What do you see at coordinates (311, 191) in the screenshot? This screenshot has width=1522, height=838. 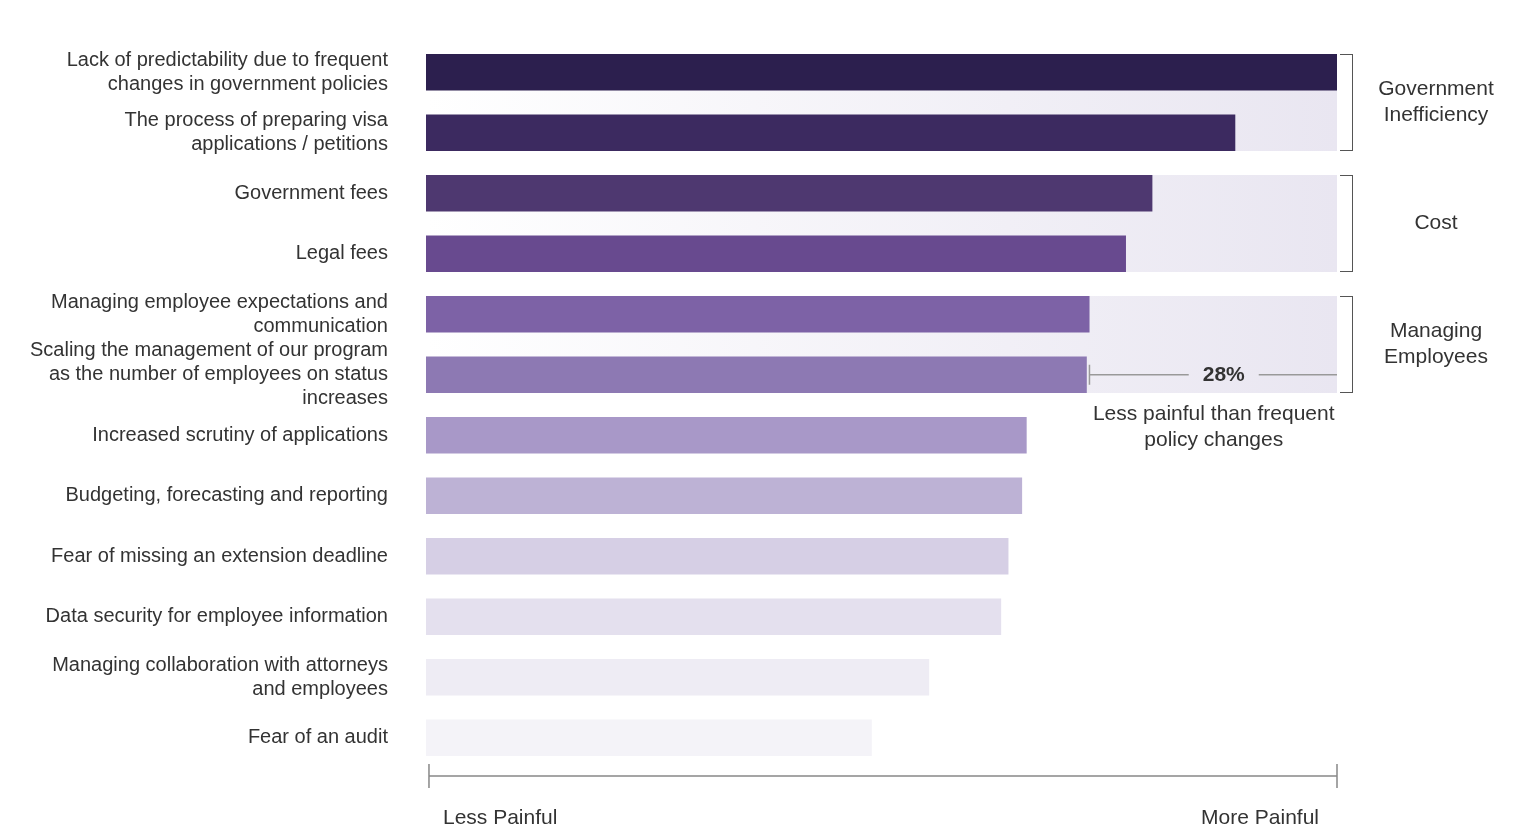 I see `y-tick-label: Government fees` at bounding box center [311, 191].